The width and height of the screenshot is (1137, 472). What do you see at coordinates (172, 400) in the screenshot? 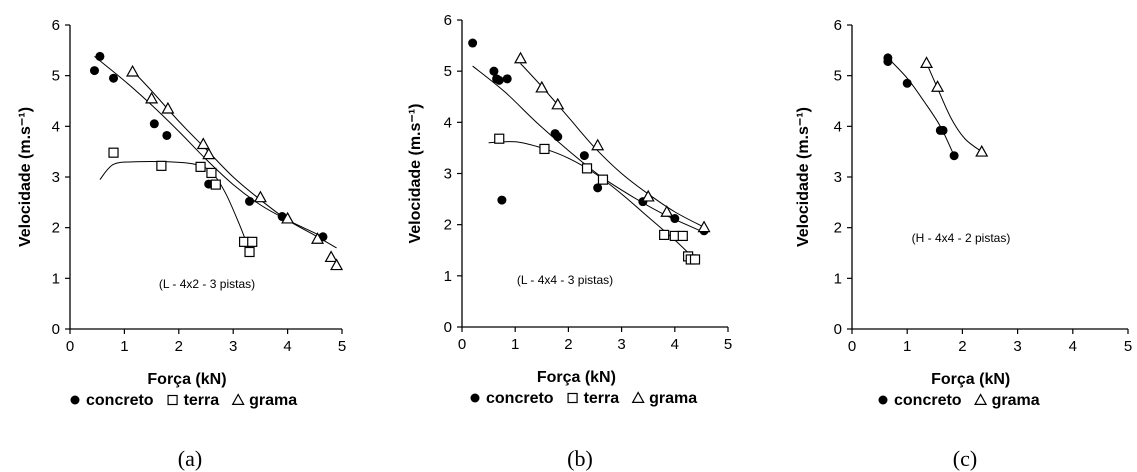
I see `legend-marker-terra` at bounding box center [172, 400].